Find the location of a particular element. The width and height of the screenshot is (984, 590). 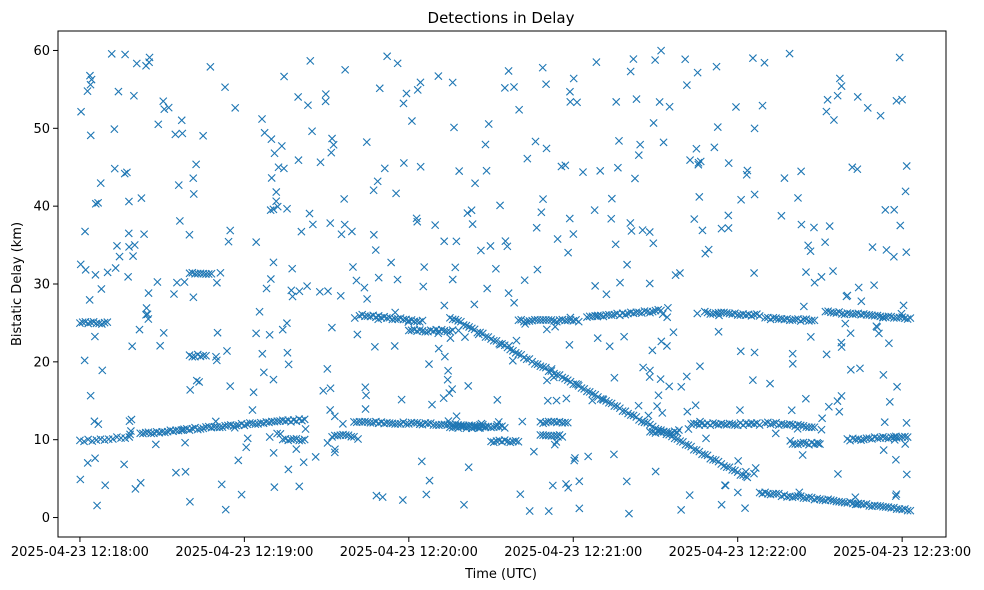

x-tick-label: 2025-04-23 12:23:00 is located at coordinates (902, 552).